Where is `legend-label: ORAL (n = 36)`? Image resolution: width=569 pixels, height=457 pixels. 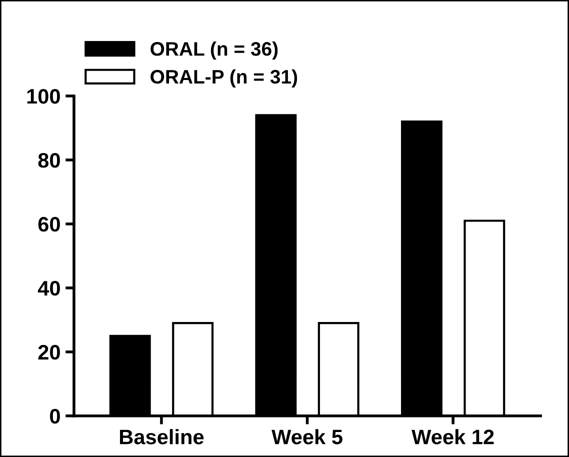
legend-label: ORAL (n = 36) is located at coordinates (214, 51).